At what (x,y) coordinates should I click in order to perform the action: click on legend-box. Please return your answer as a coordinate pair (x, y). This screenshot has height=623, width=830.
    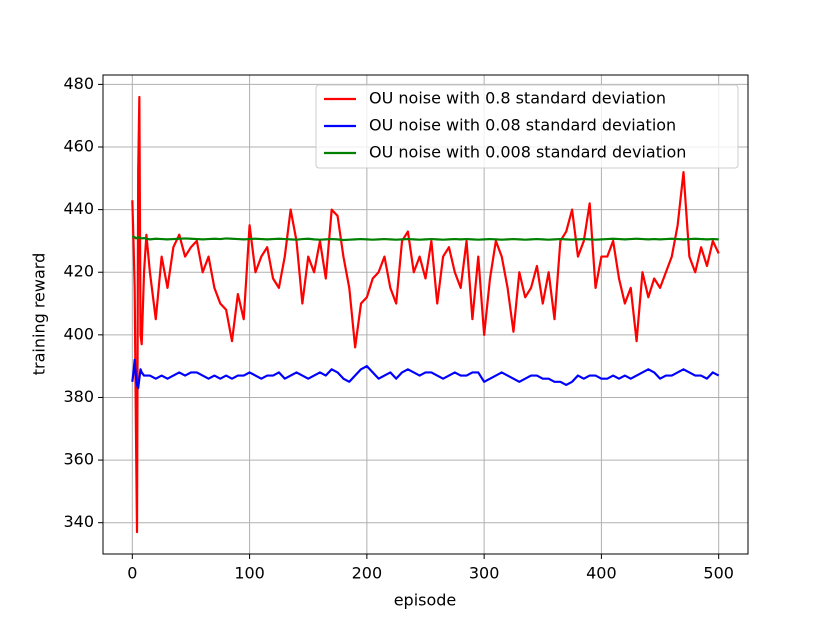
    Looking at the image, I should click on (527, 126).